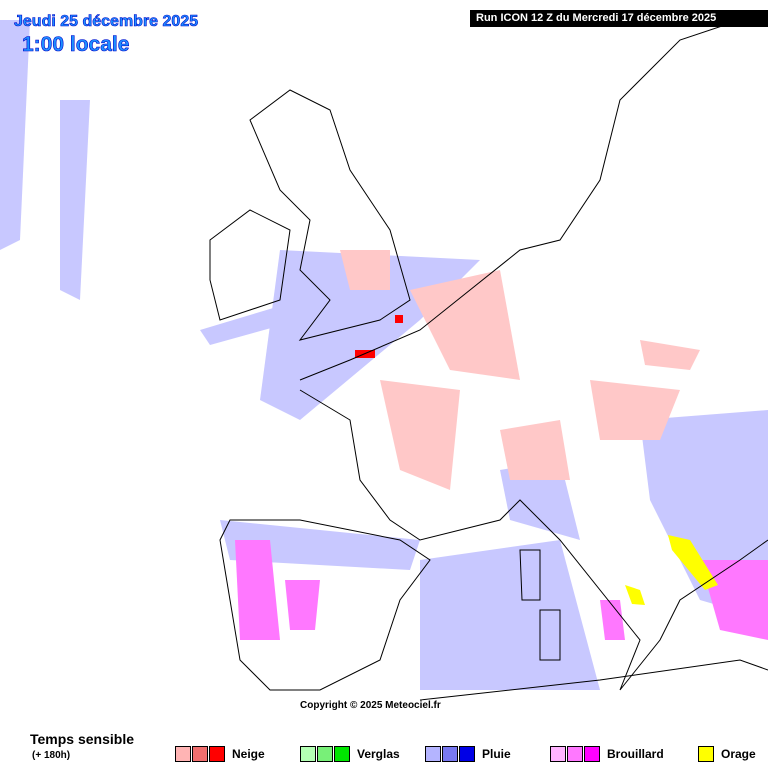 The height and width of the screenshot is (768, 768). I want to click on snow-areas, so click(520, 370).